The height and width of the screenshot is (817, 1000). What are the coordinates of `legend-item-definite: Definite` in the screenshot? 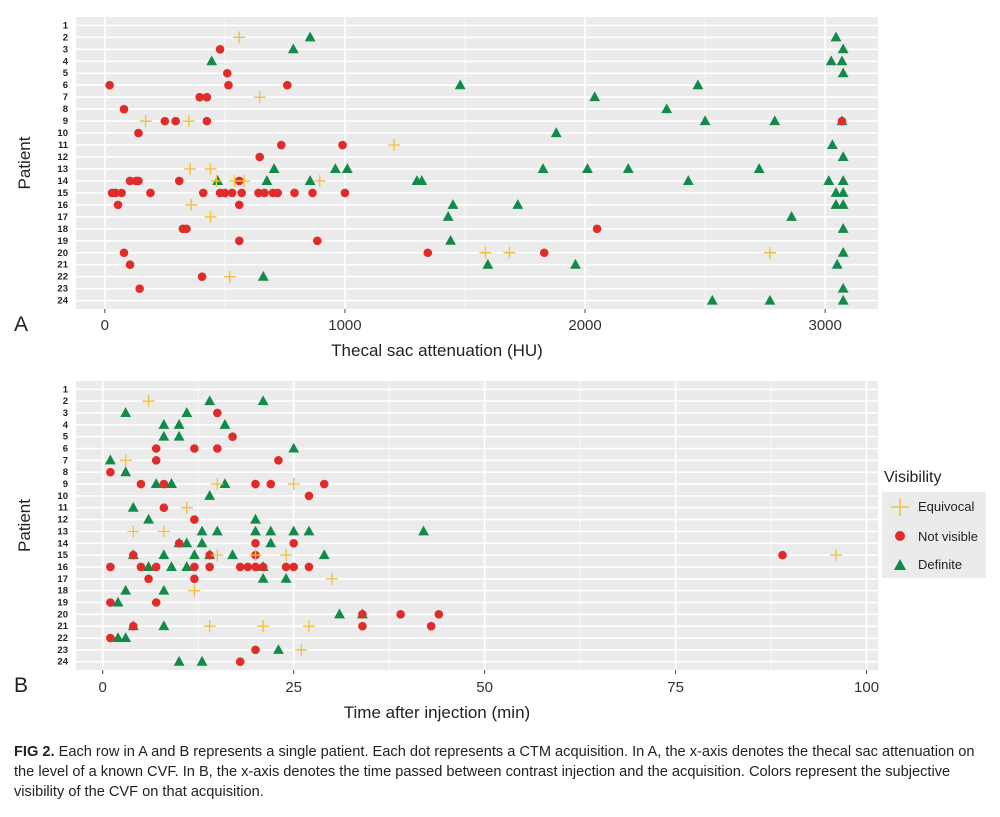 It's located at (928, 564).